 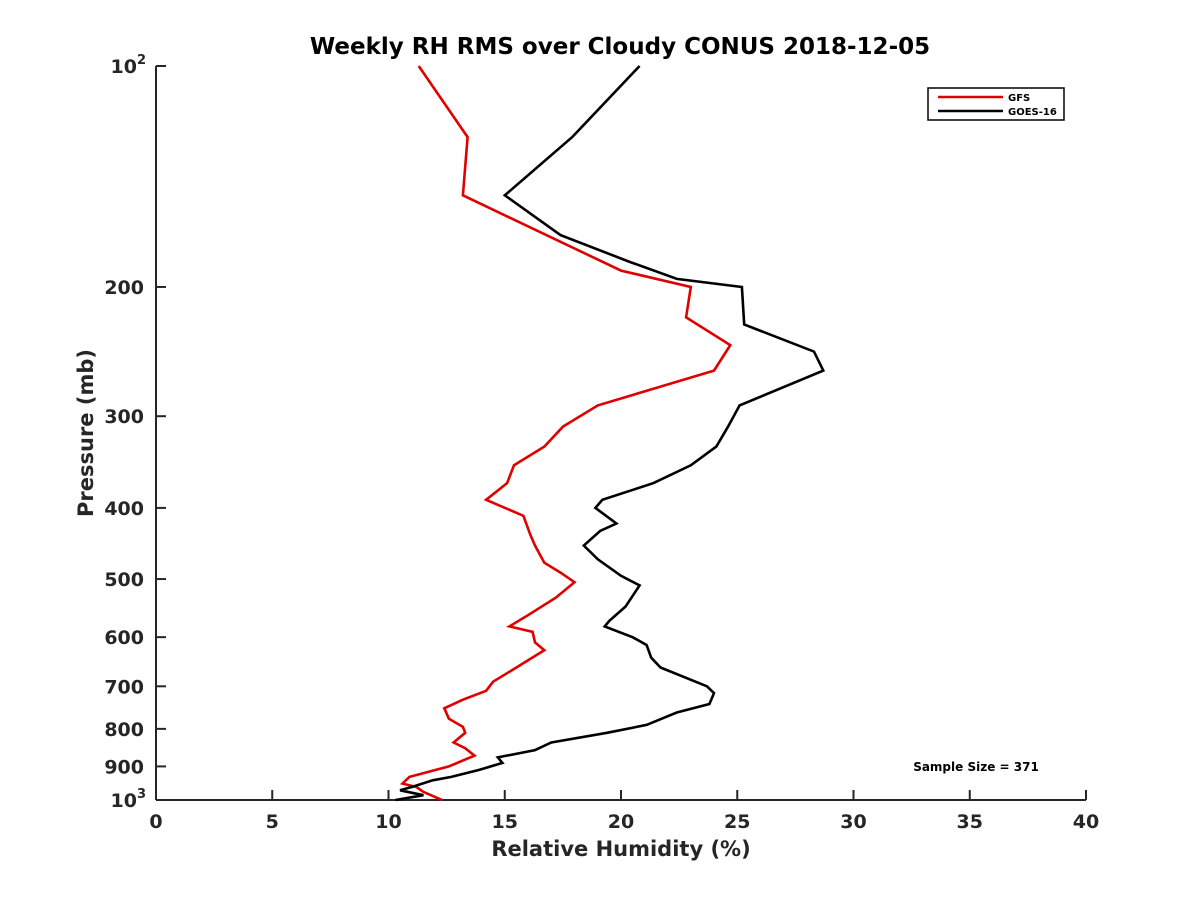 I want to click on legend-box, so click(x=996, y=104).